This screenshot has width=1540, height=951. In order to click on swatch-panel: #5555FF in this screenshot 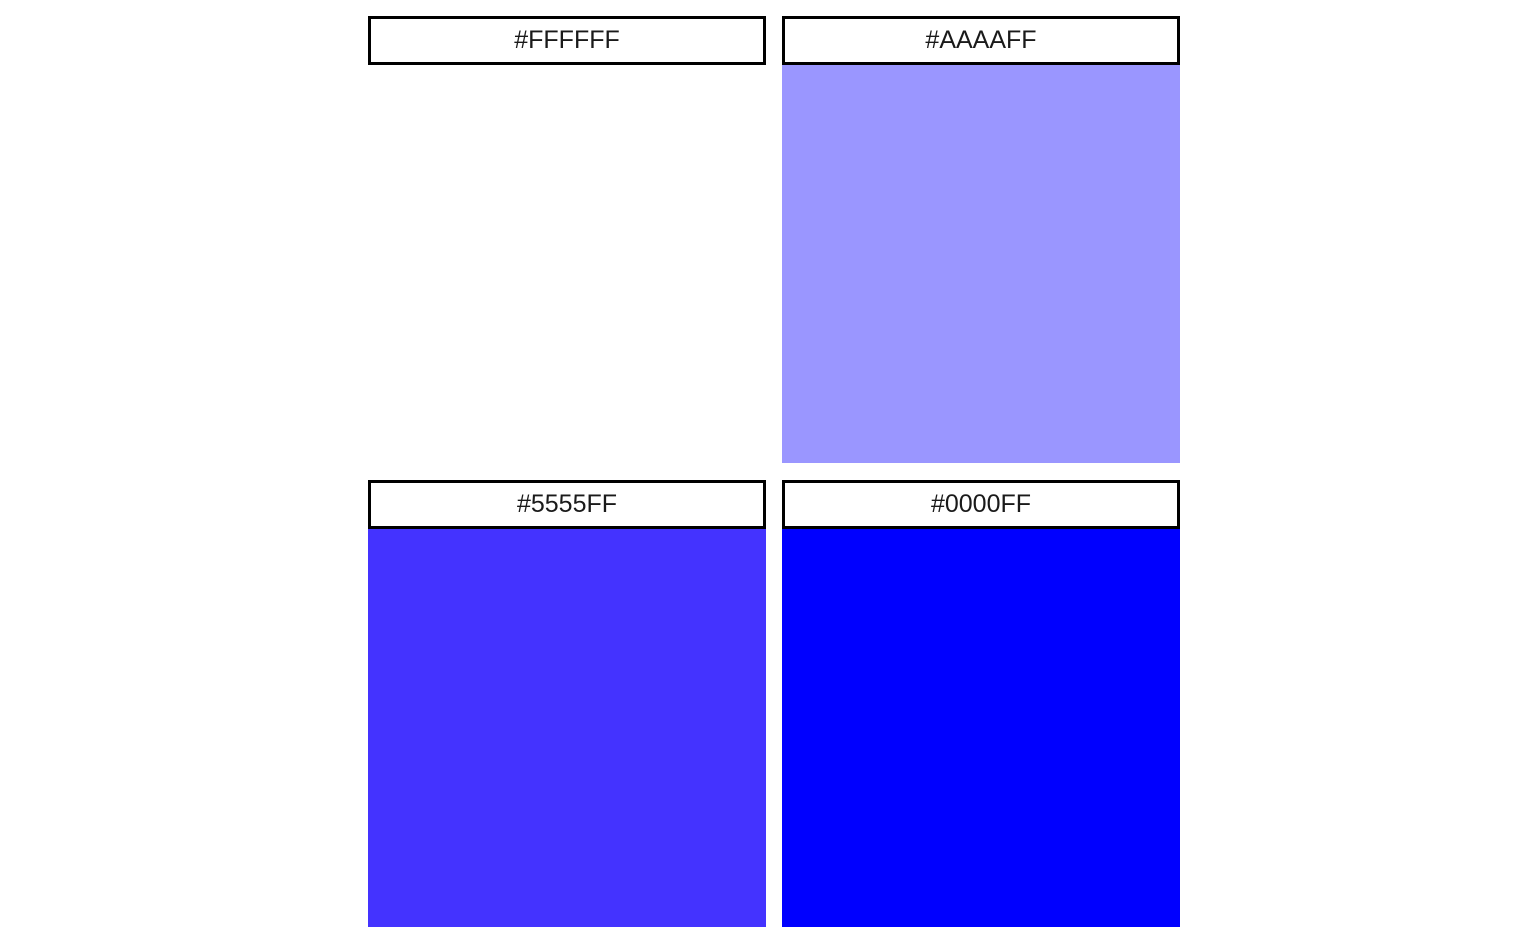, I will do `click(567, 703)`.